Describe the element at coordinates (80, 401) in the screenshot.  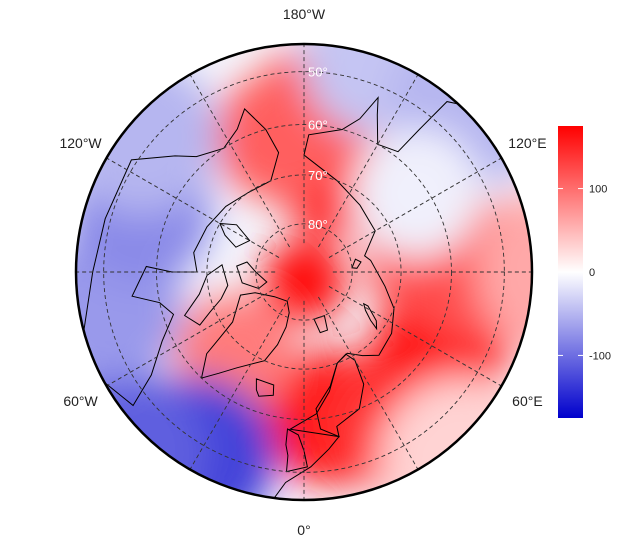
I see `longitude-label: 60°W` at that location.